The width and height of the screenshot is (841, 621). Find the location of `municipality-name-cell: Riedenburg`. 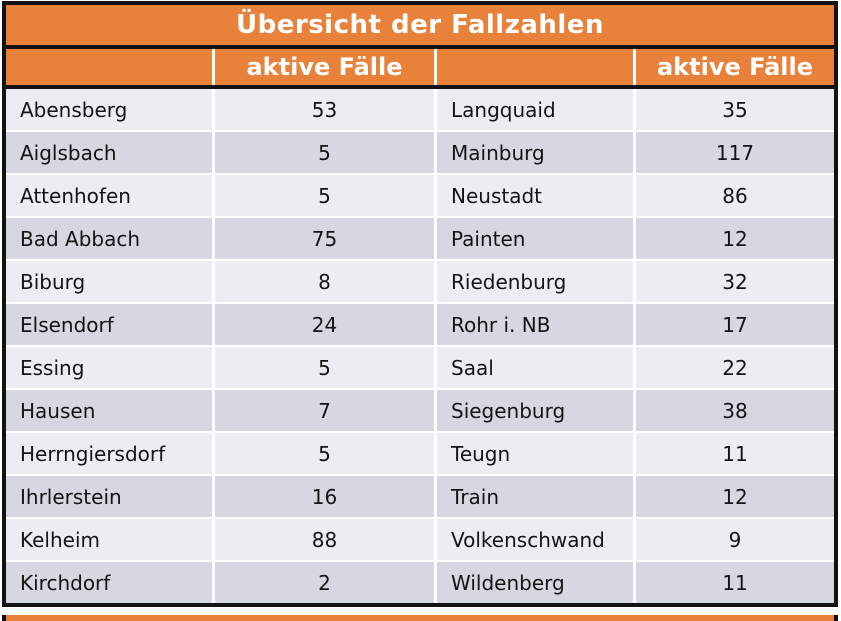

municipality-name-cell: Riedenburg is located at coordinates (535, 281).